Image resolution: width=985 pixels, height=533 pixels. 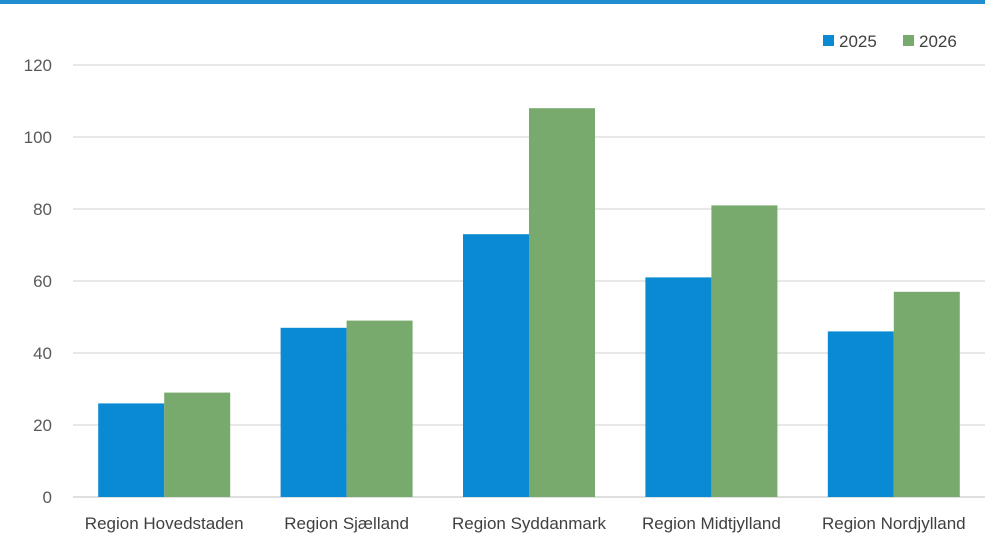 What do you see at coordinates (42, 281) in the screenshot?
I see `y-tick-label-60: 60` at bounding box center [42, 281].